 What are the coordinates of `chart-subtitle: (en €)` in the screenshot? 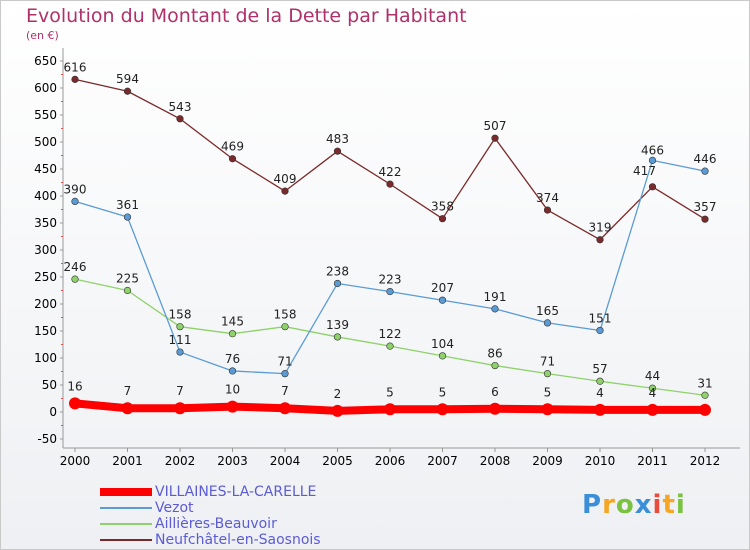 It's located at (42, 35).